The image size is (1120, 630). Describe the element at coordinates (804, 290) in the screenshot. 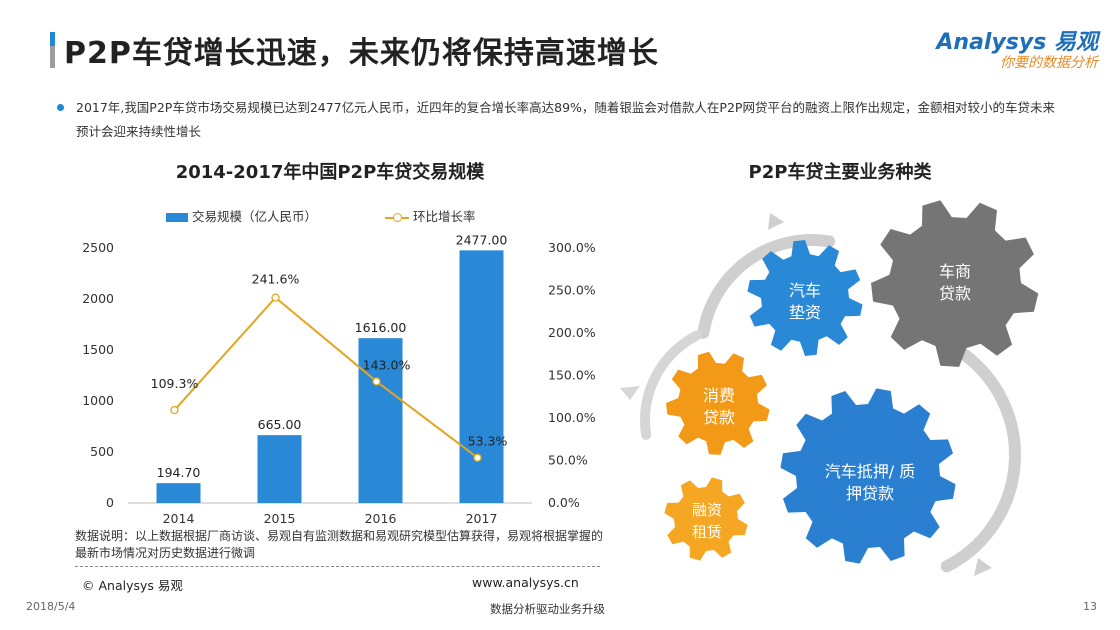

I see `gear-label-line: 汽车` at that location.